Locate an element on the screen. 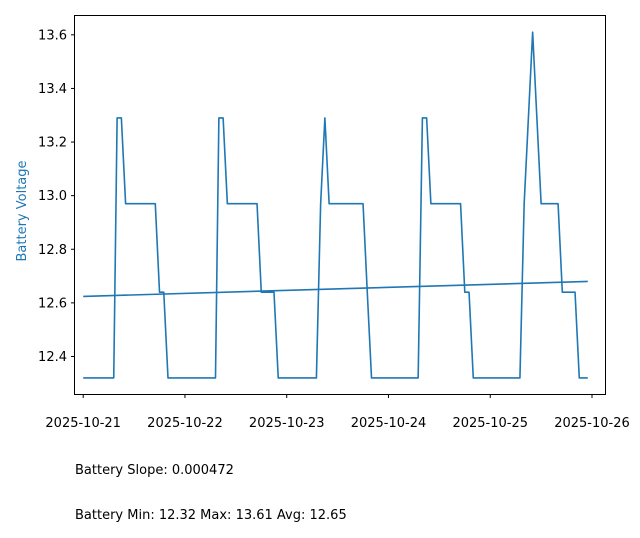 The width and height of the screenshot is (640, 538). x-tick-label: 2025-10-21 is located at coordinates (83, 423).